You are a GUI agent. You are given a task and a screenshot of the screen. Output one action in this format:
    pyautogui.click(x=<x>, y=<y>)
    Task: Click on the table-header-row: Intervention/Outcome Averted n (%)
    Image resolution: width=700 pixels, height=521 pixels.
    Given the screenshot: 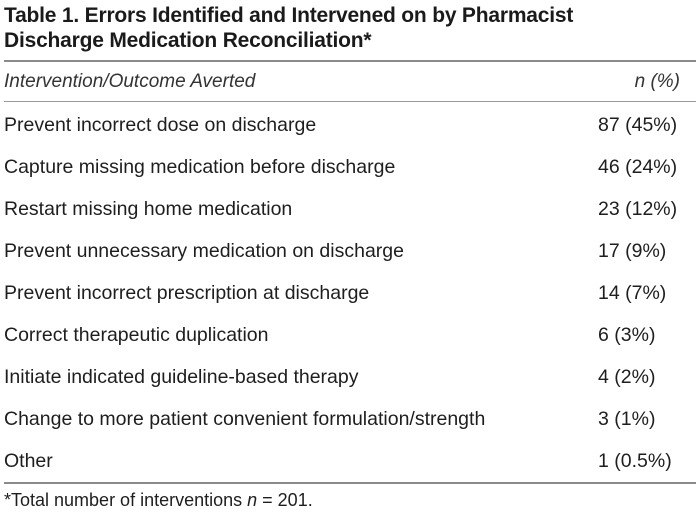 What is the action you would take?
    pyautogui.click(x=350, y=81)
    